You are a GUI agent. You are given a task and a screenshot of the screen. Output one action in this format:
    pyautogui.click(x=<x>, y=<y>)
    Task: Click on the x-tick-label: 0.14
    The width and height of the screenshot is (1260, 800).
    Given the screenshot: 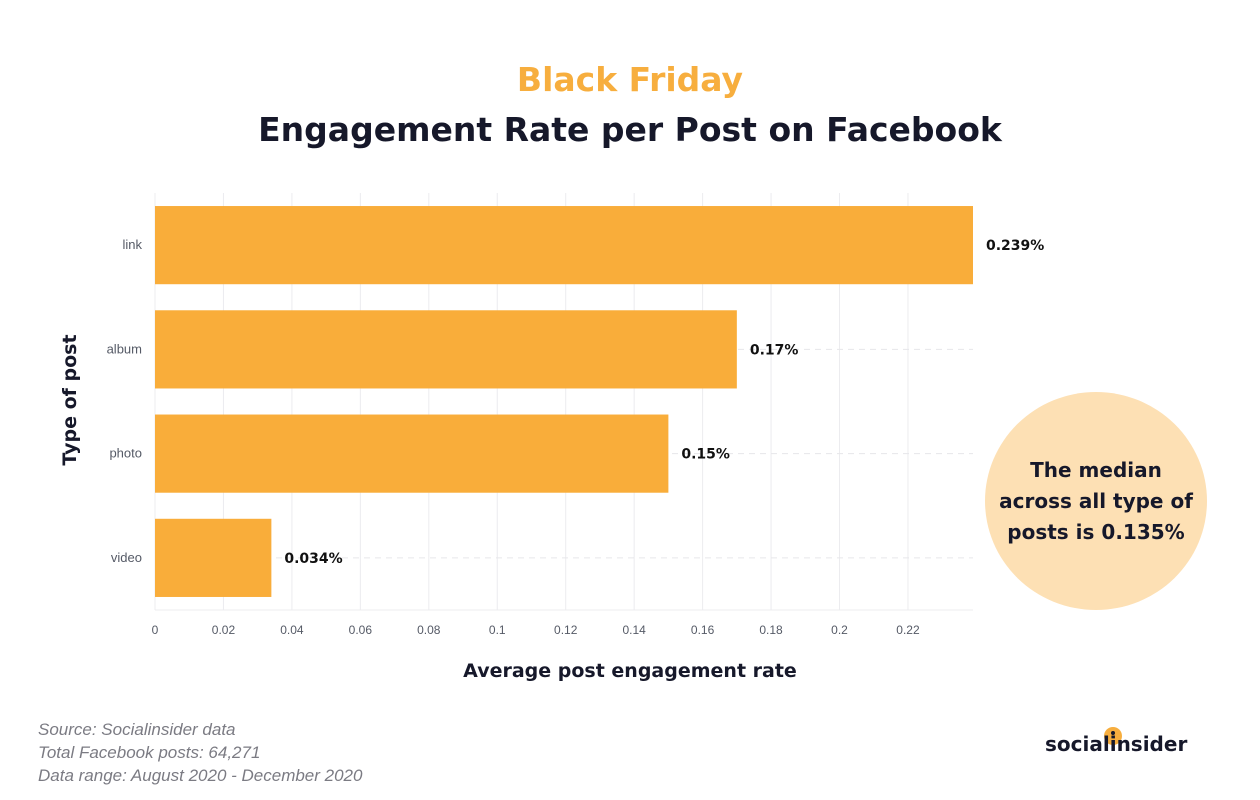 What is the action you would take?
    pyautogui.click(x=634, y=630)
    